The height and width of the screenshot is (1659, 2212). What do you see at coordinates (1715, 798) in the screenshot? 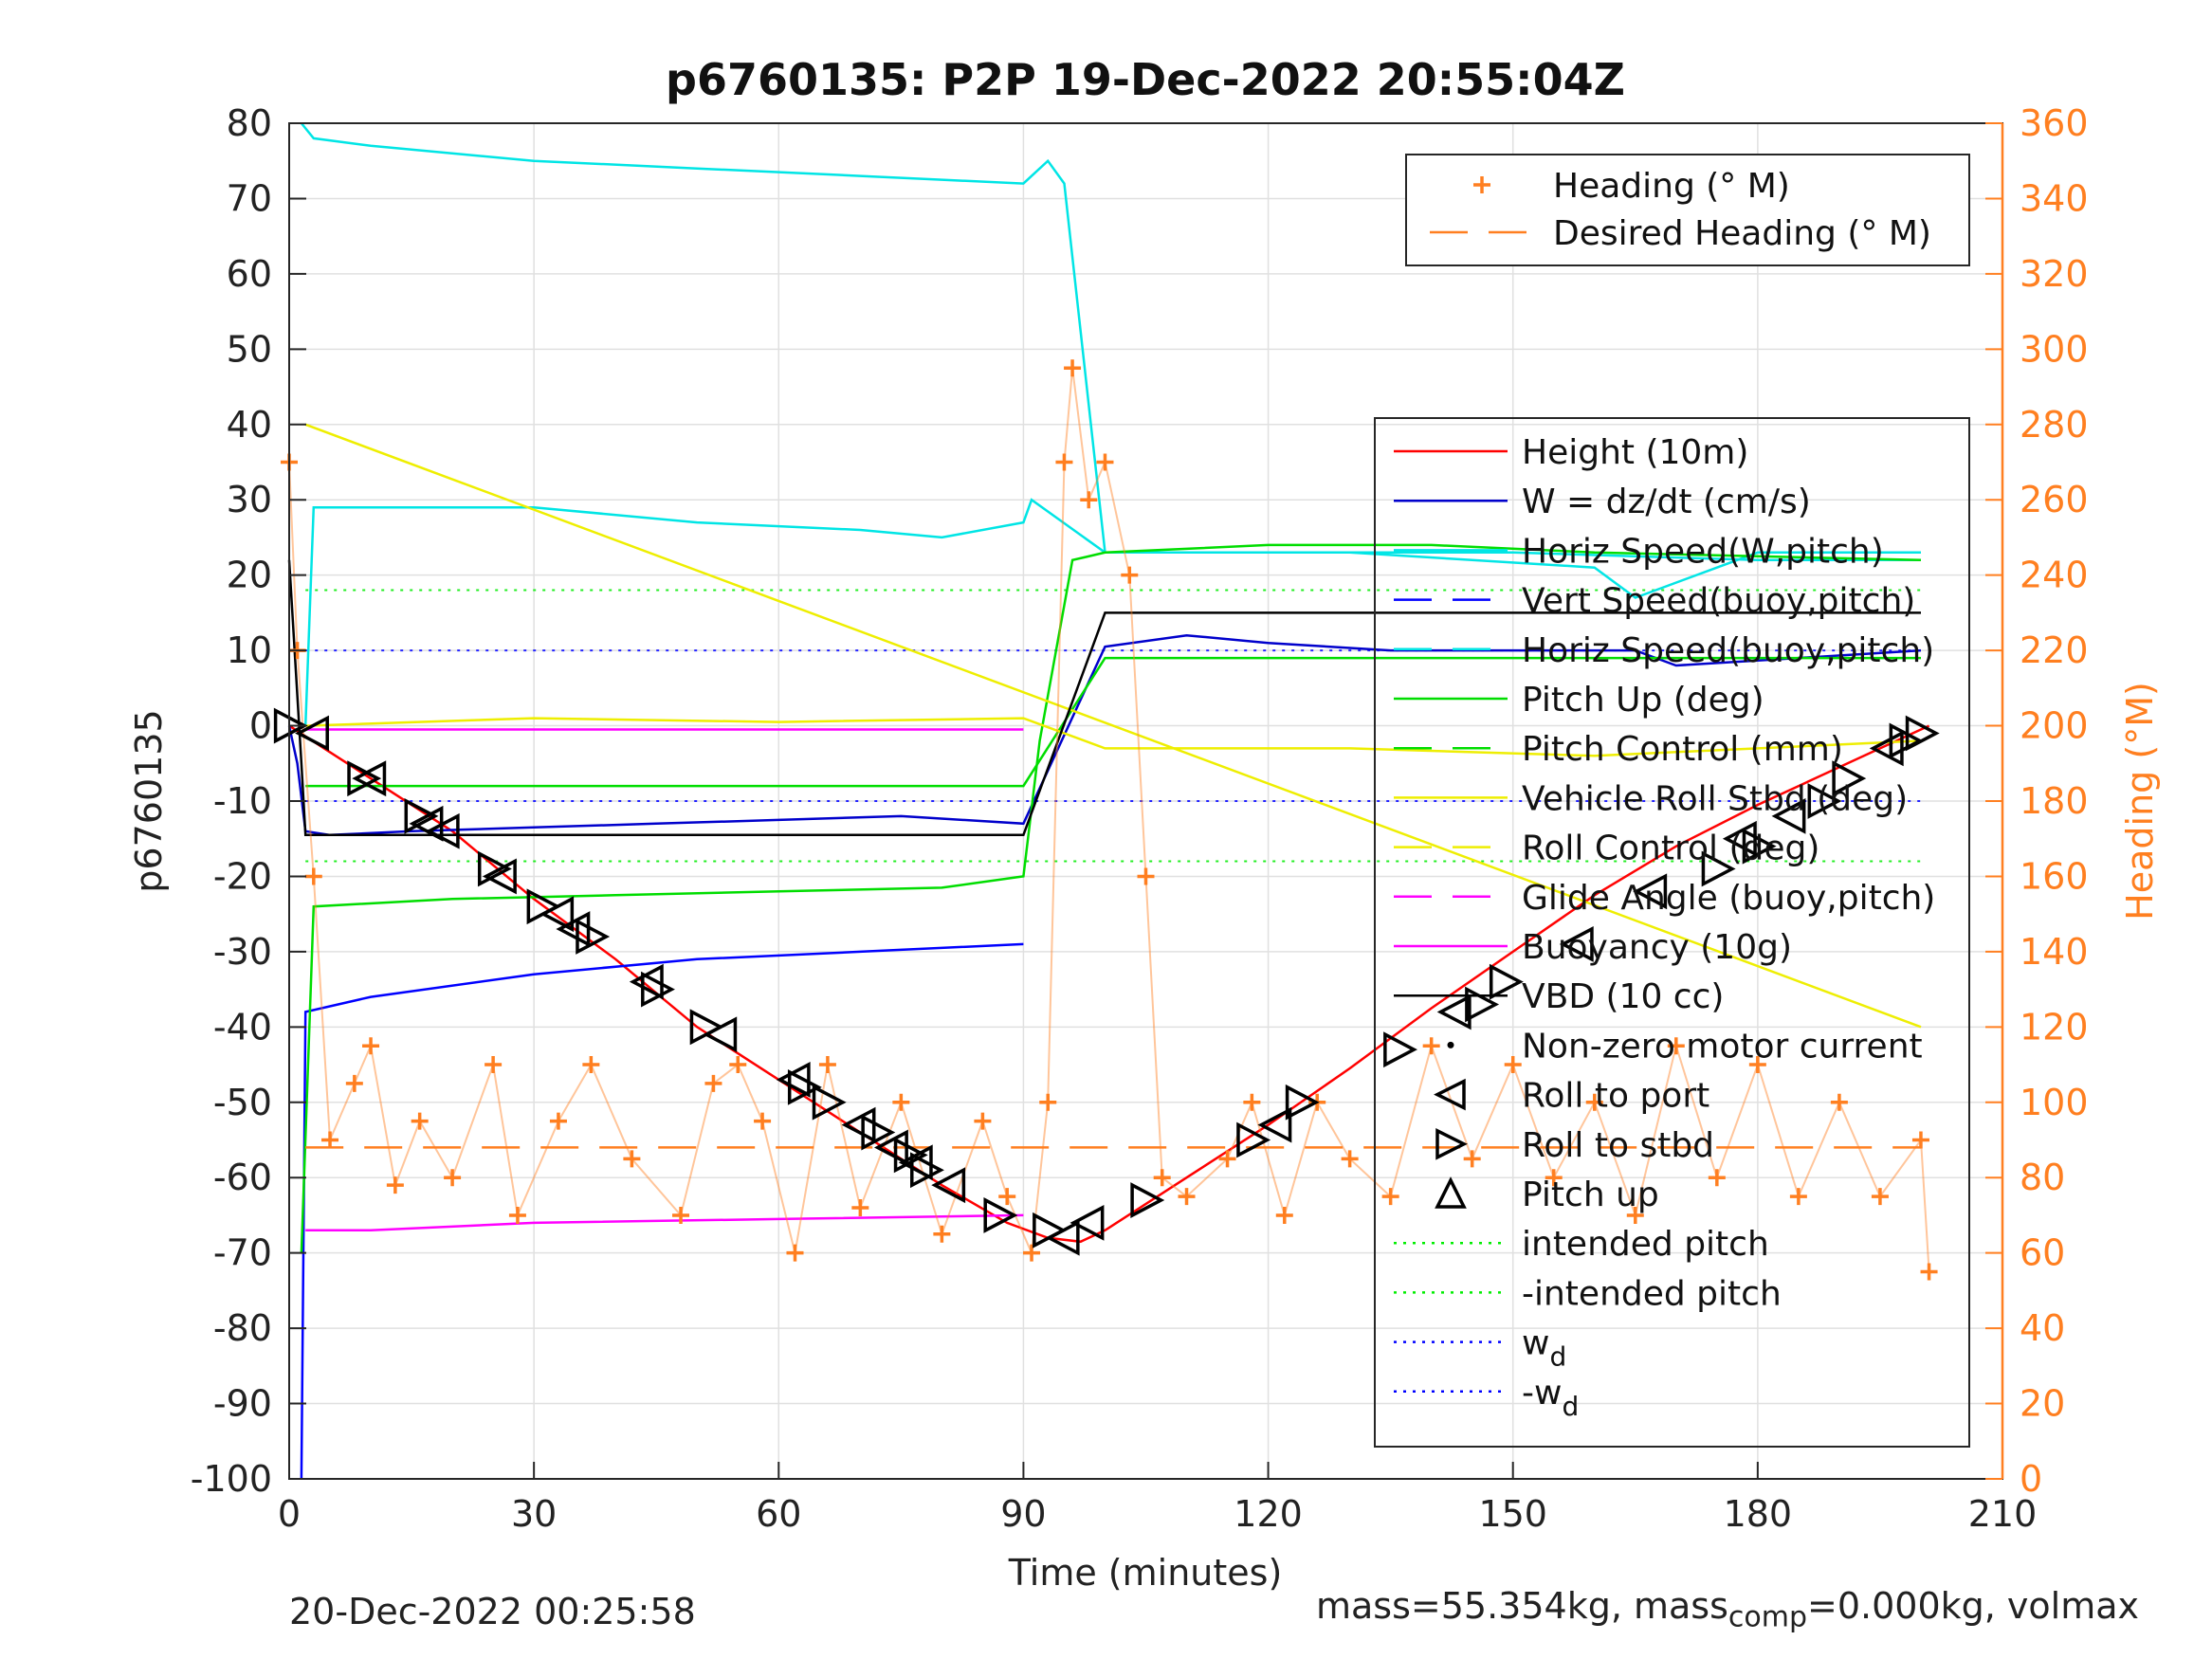
I see `legend-main-label: Vehicle Roll Stbd (deg)` at bounding box center [1715, 798].